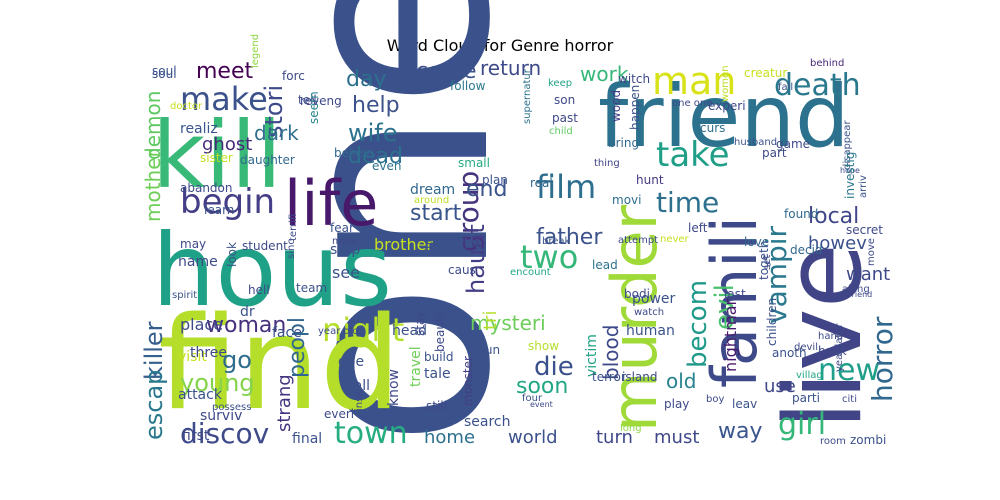 The image size is (1000, 500). I want to click on word-peopl: peopl, so click(297, 347).